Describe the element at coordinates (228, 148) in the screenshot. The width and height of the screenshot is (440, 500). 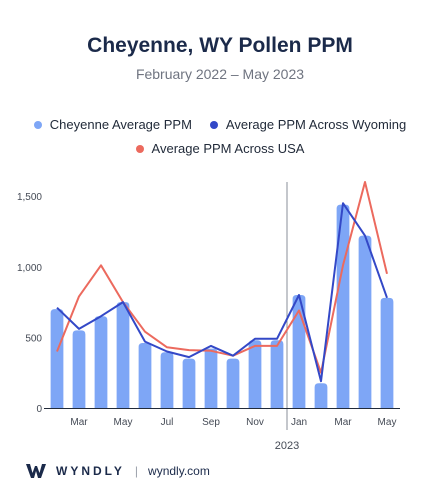
I see `legend-label-usa: Average PPM Across USA` at that location.